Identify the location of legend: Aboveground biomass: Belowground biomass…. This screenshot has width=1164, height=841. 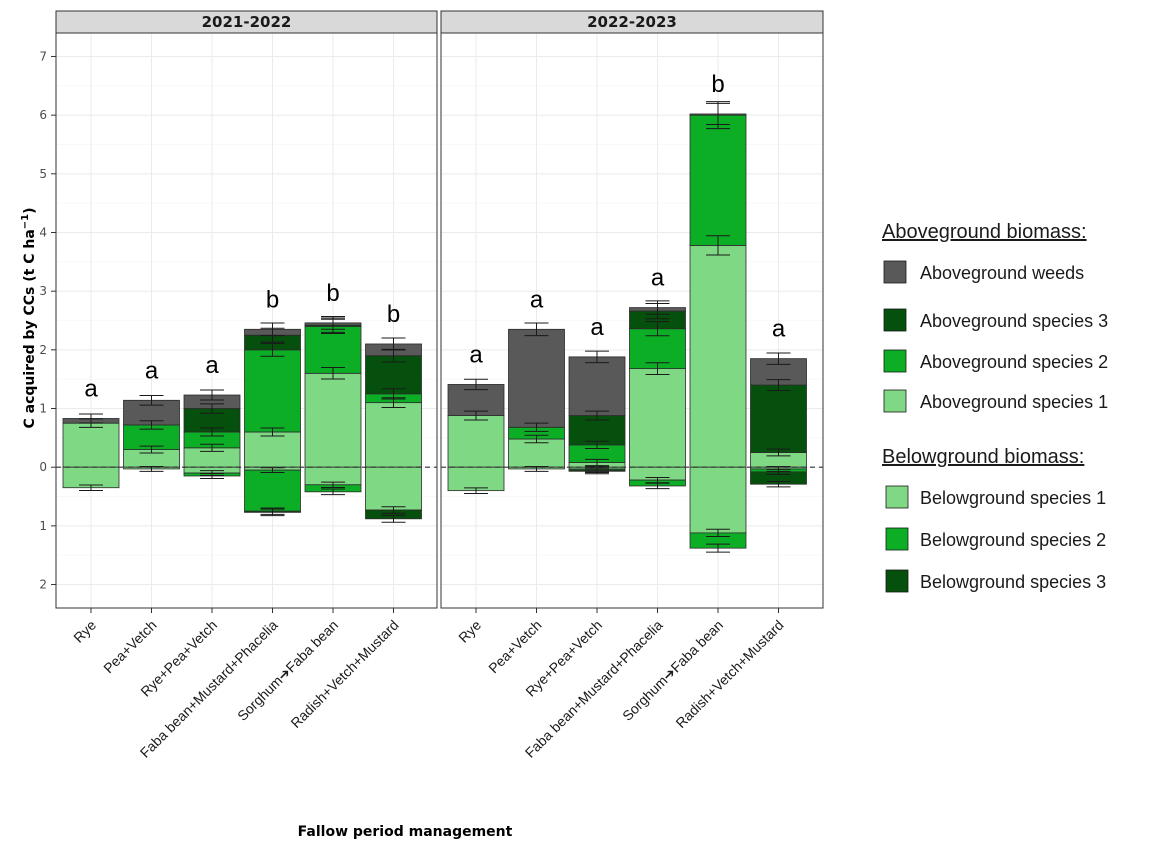
(995, 407).